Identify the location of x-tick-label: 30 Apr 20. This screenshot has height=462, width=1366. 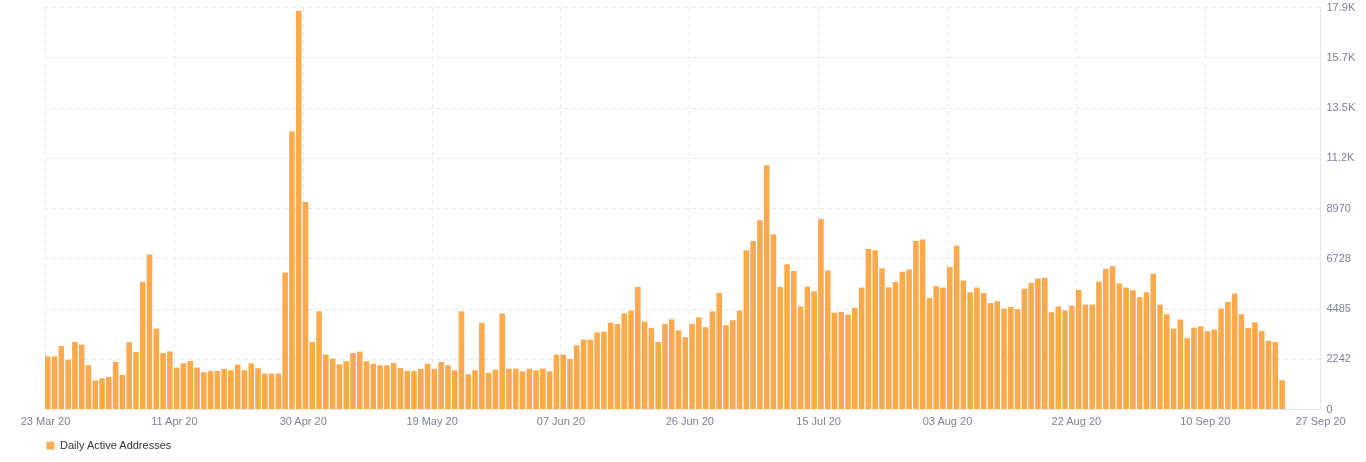
(303, 420).